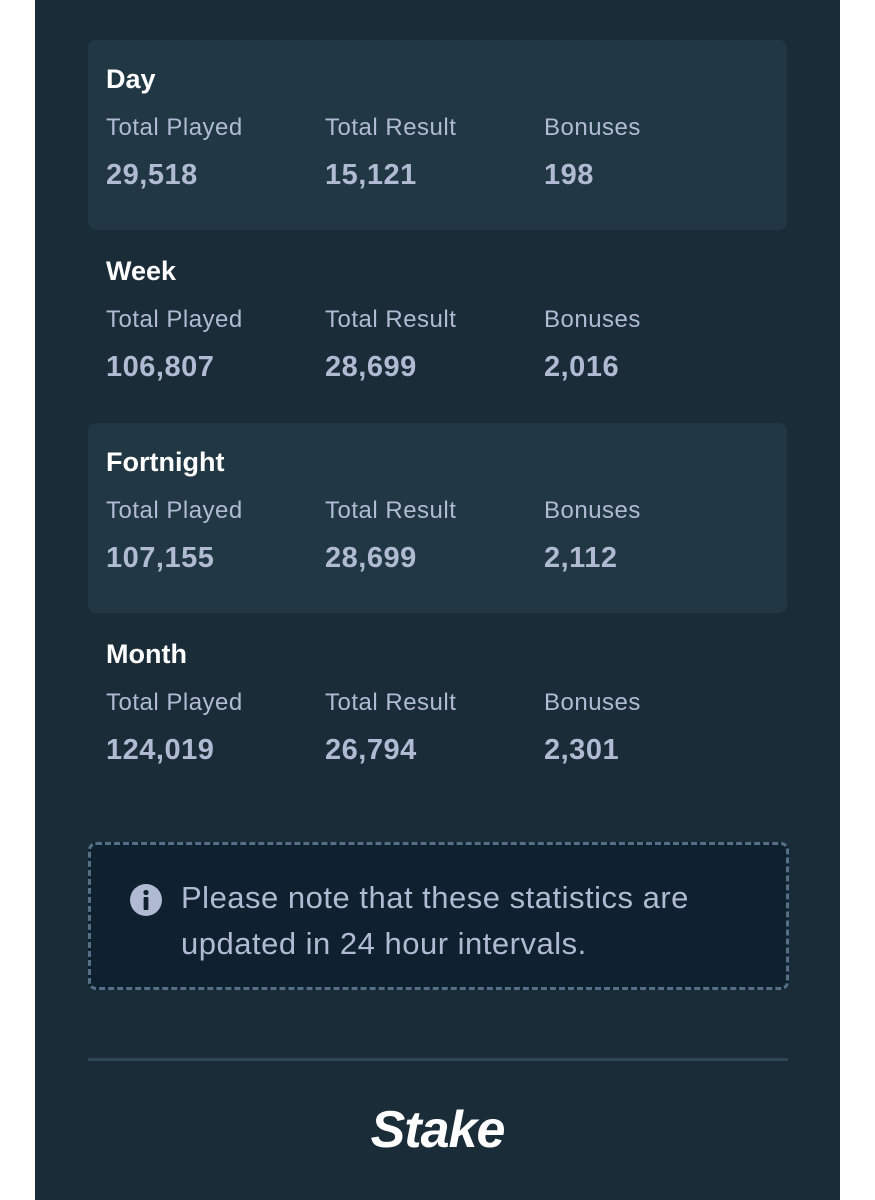  What do you see at coordinates (371, 175) in the screenshot?
I see `stat-value: 15,121` at bounding box center [371, 175].